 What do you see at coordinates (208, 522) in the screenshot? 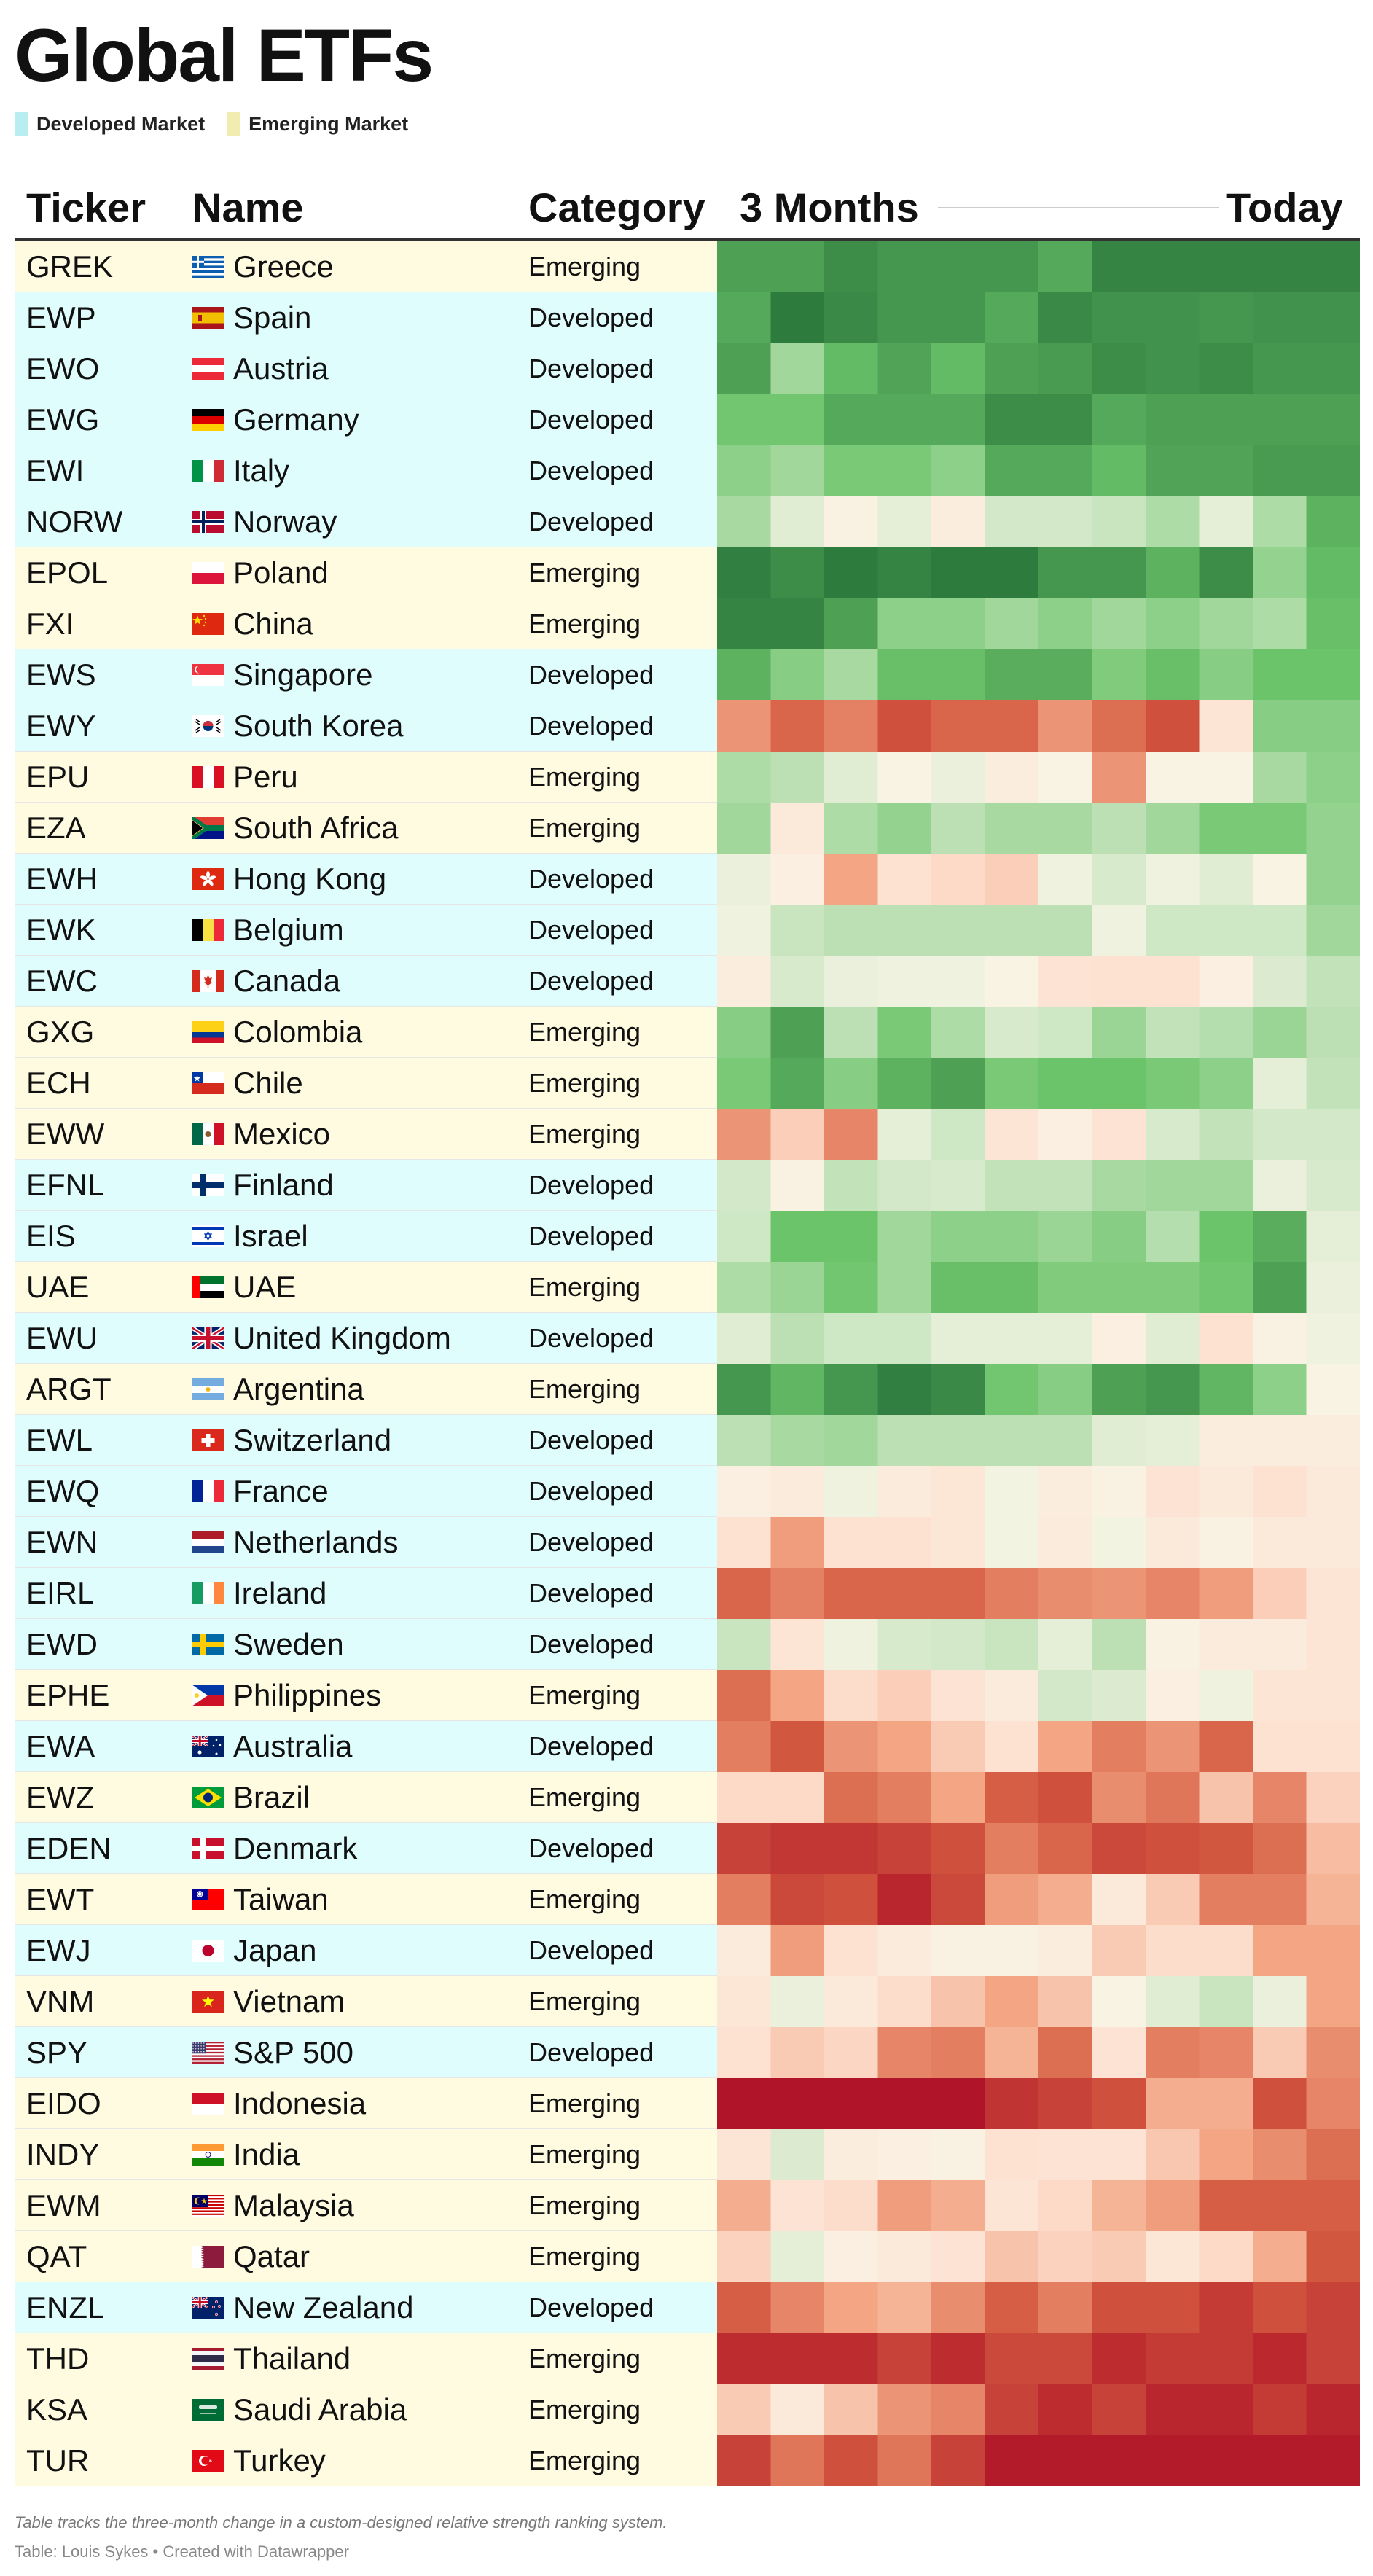
I see `norway-flag-icon` at bounding box center [208, 522].